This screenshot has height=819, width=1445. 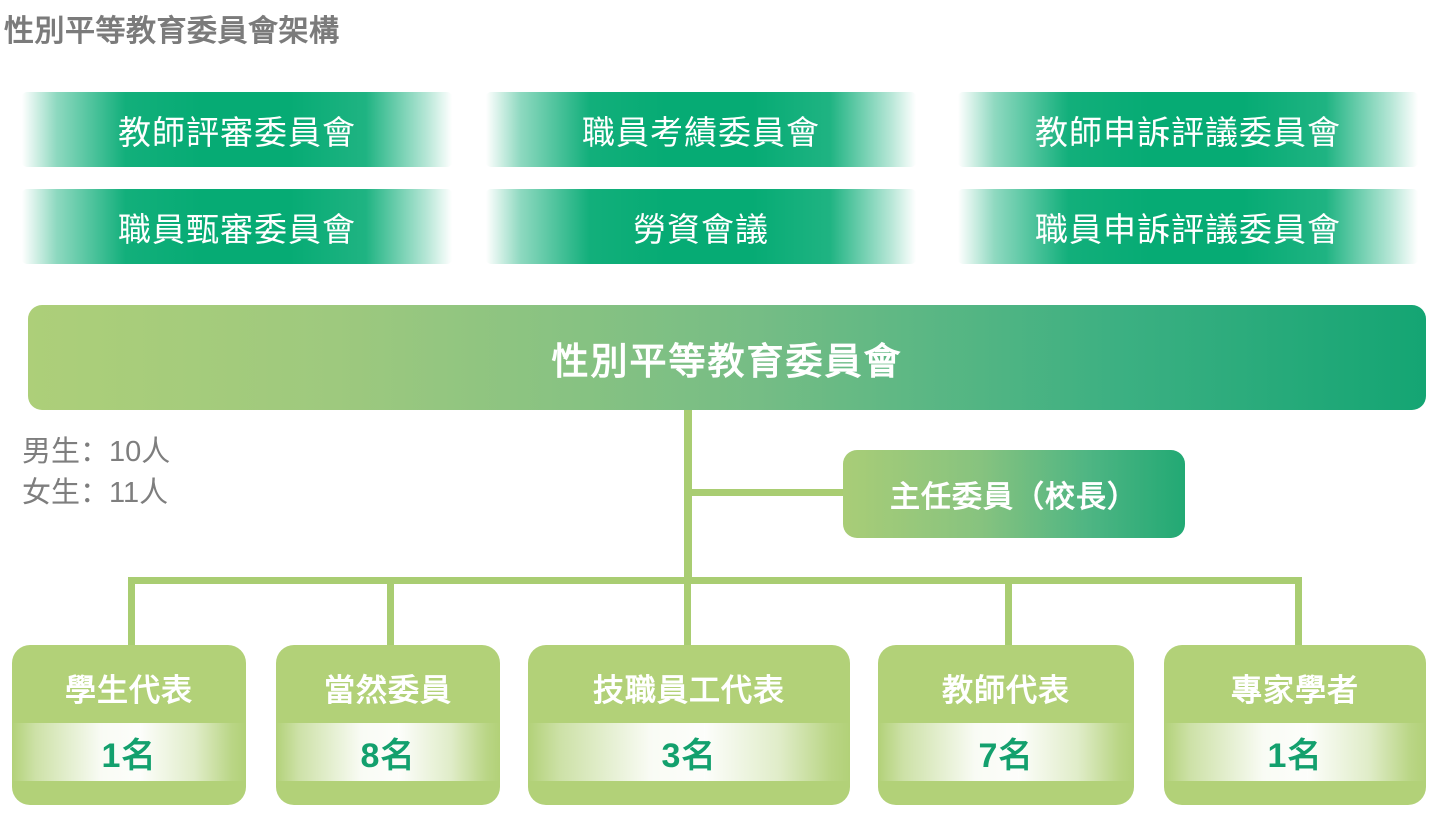 I want to click on connector-drop-ex-officio, so click(x=390, y=612).